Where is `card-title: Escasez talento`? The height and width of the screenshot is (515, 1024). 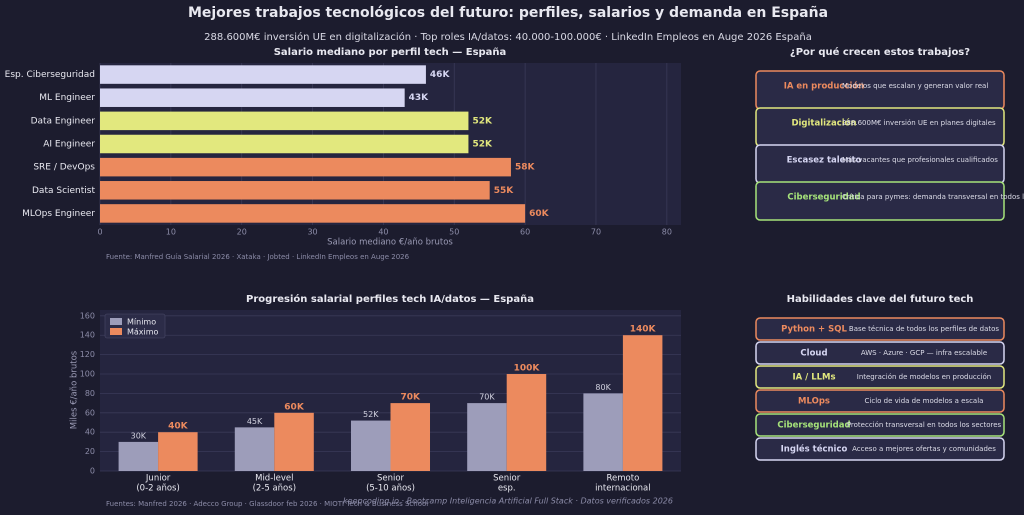
card-title: Escasez talento is located at coordinates (824, 161).